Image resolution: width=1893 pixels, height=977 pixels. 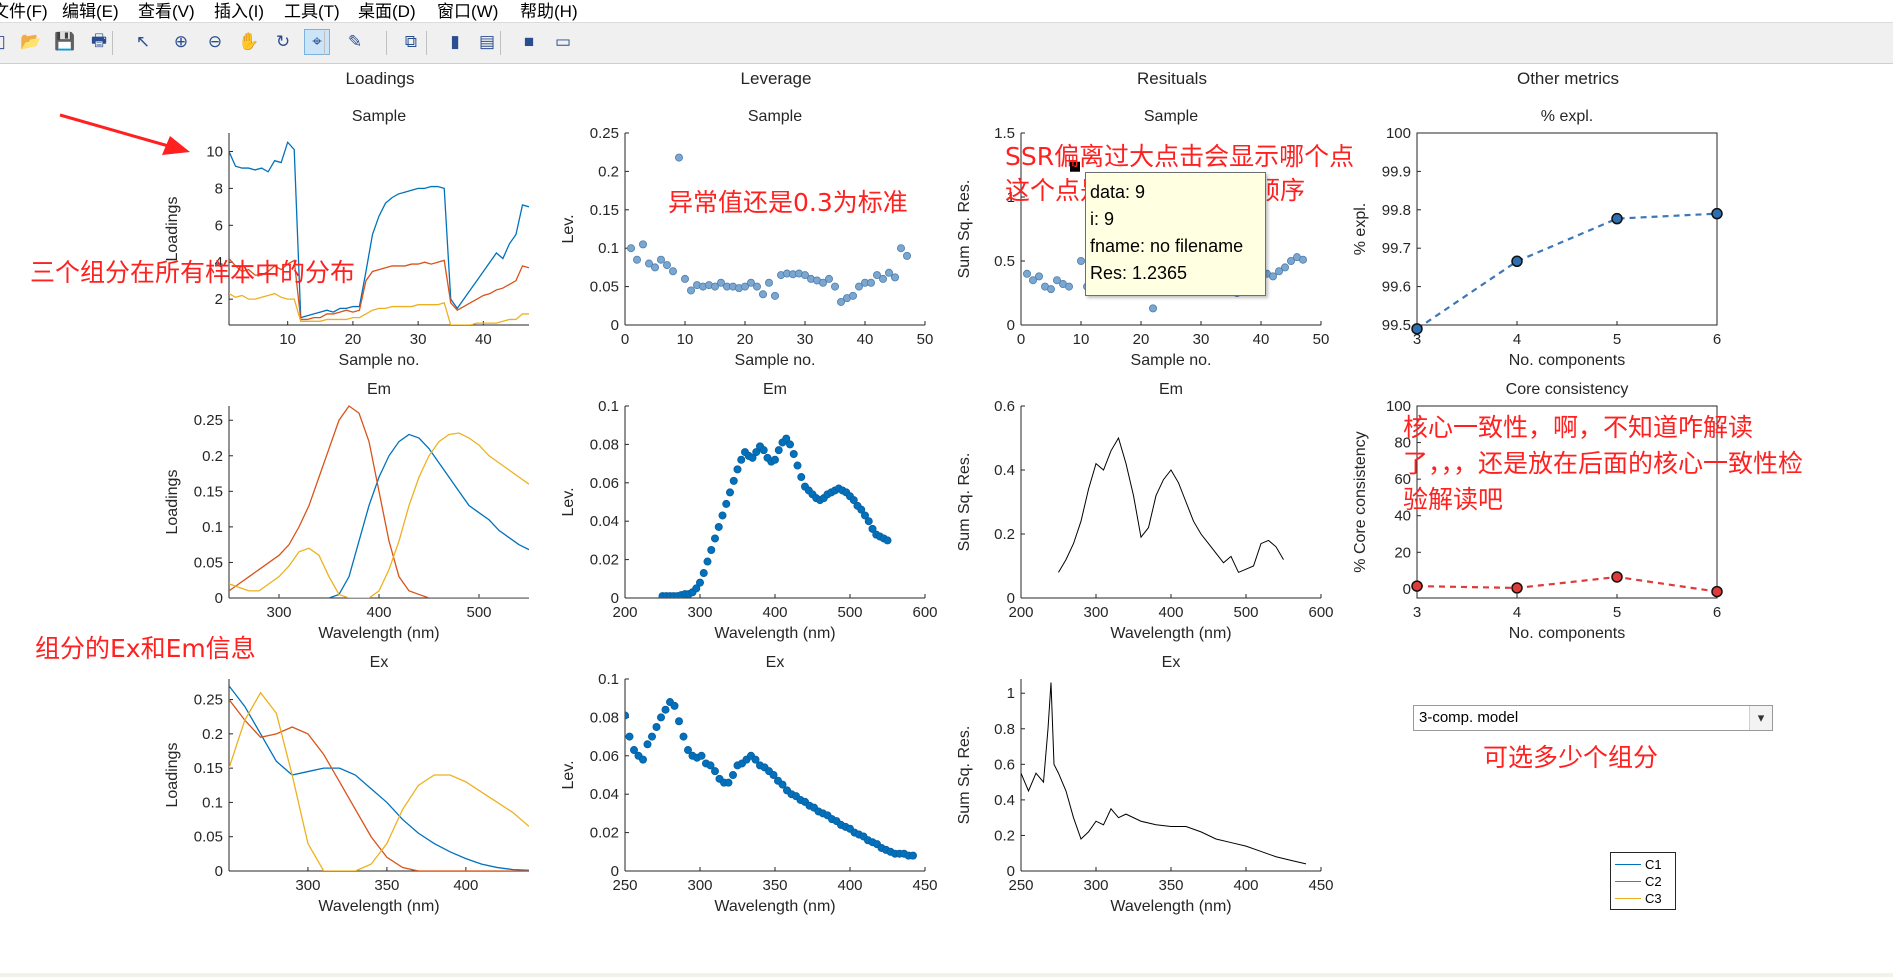 What do you see at coordinates (1360, 229) in the screenshot?
I see `y-axis-label: % expl.` at bounding box center [1360, 229].